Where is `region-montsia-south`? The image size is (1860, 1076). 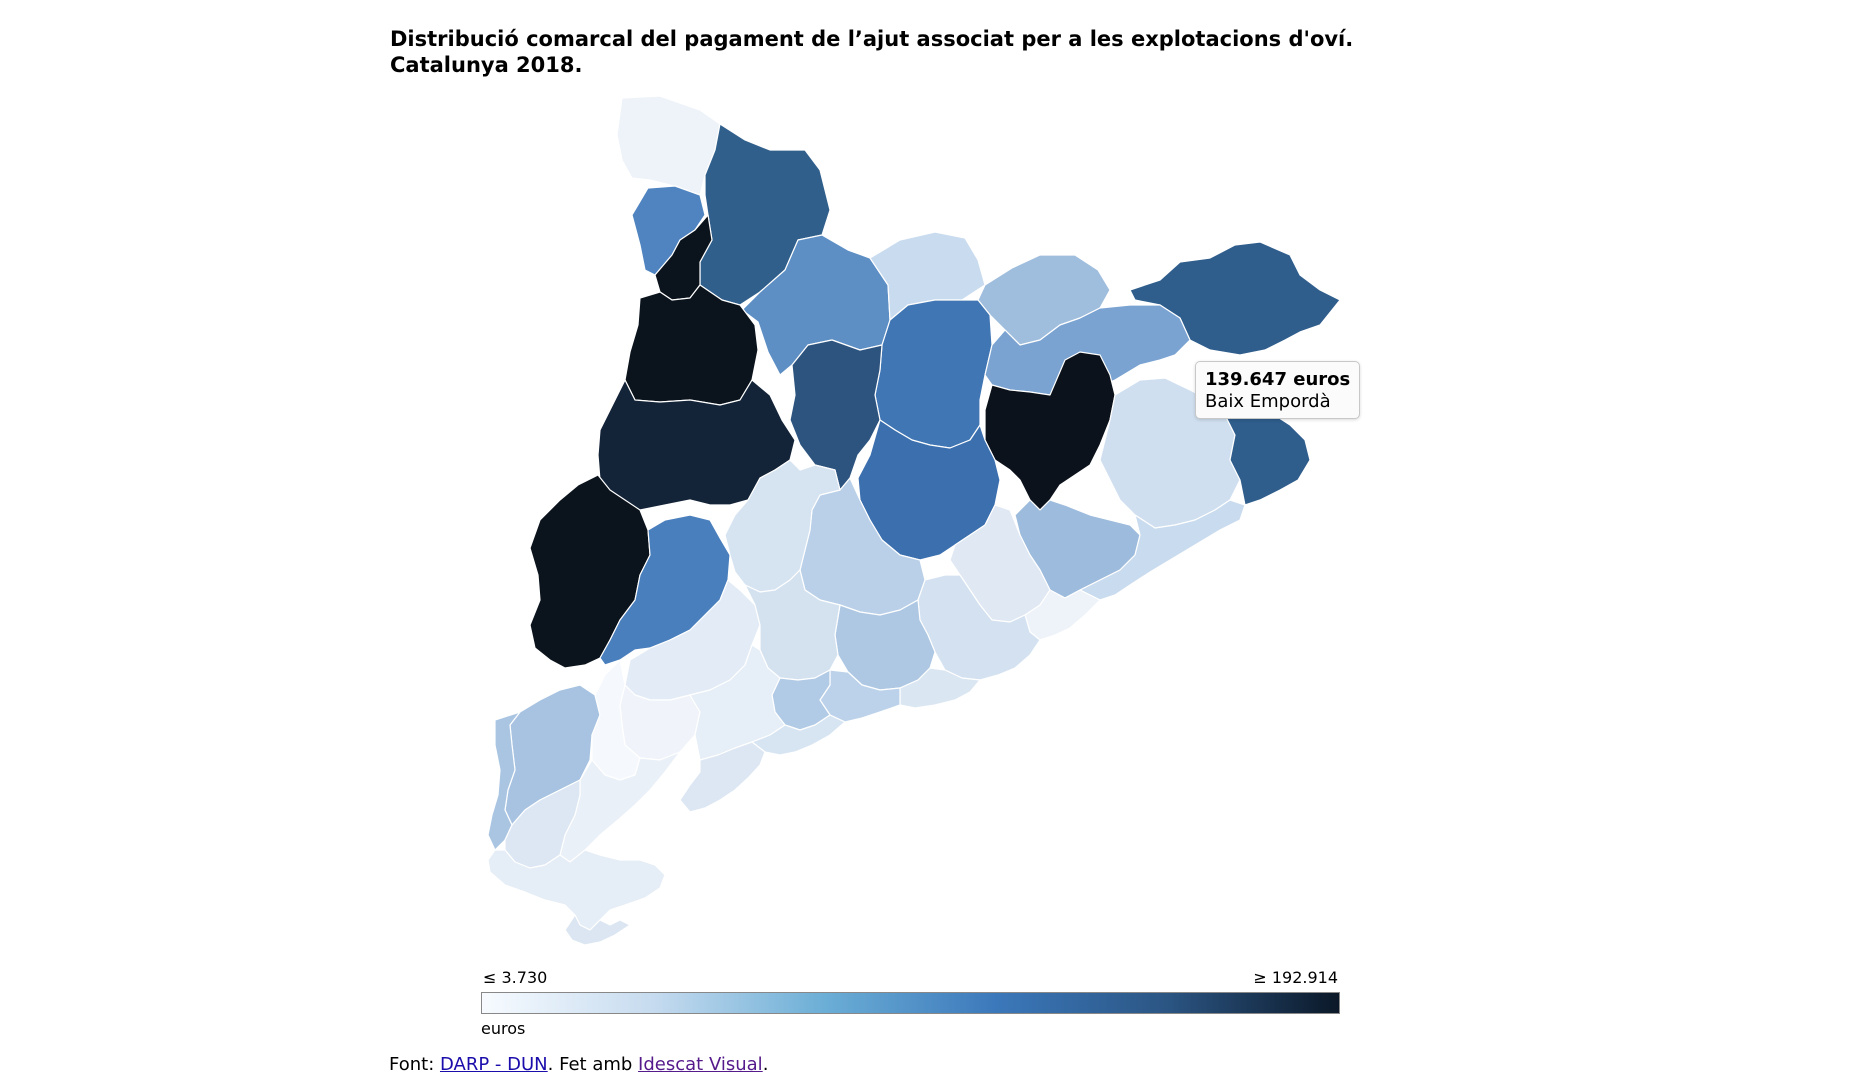
region-montsia-south is located at coordinates (597, 930).